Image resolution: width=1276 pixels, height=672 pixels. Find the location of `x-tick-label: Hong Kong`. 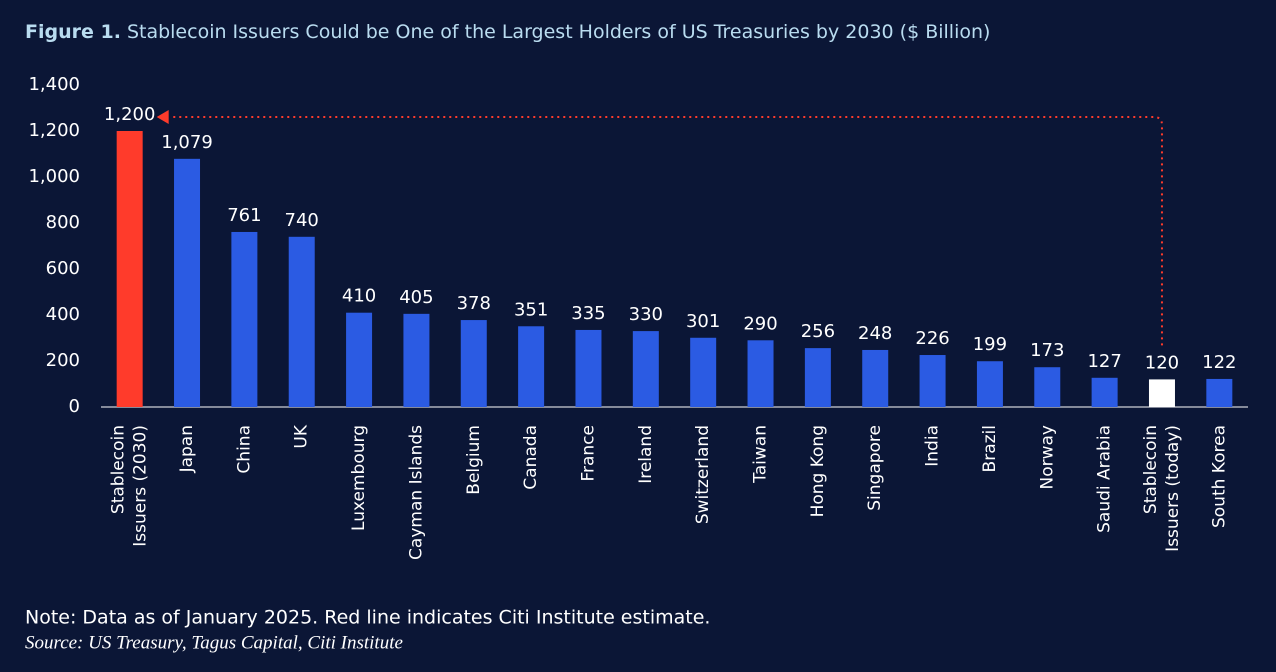

x-tick-label: Hong Kong is located at coordinates (818, 471).